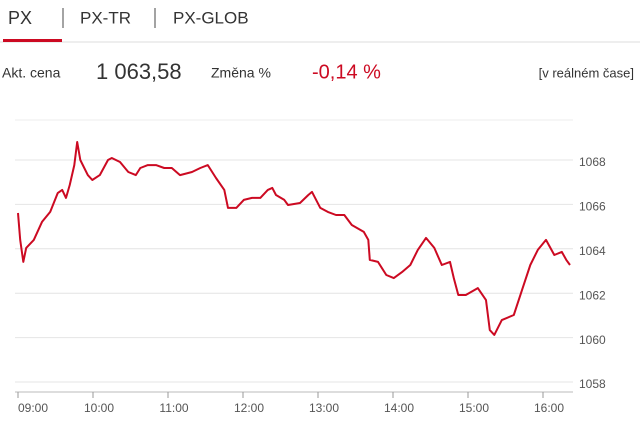 The height and width of the screenshot is (427, 640). I want to click on price-label: Akt. cena, so click(31, 73).